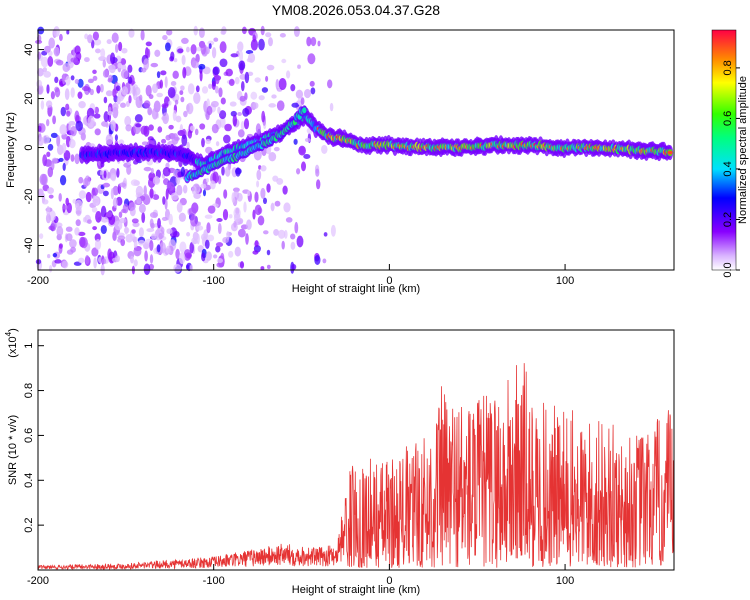  Describe the element at coordinates (356, 10) in the screenshot. I see `chart-title: YM08.2026.053.04.37.G28` at that location.